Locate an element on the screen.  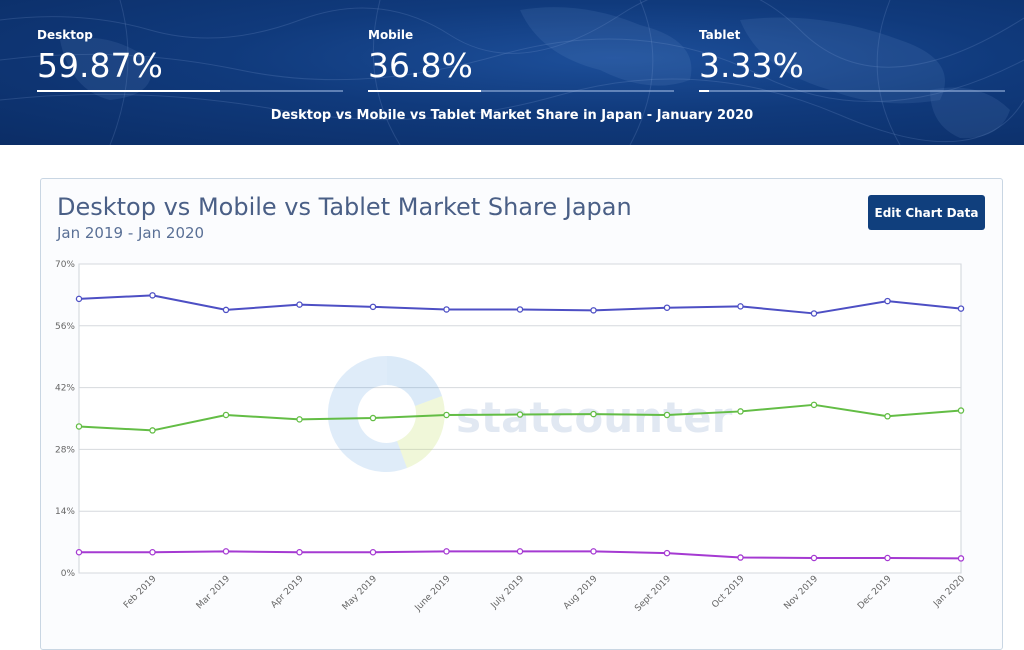
x-tick-label: Oct 2019 is located at coordinates (728, 592).